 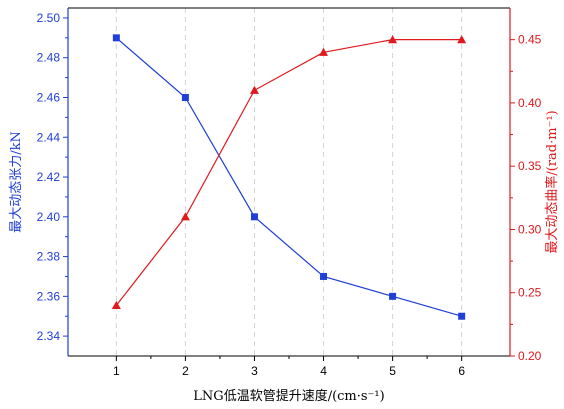 I want to click on right-y-axis-title: 最大动态曲率/(rad·m⁻¹), so click(x=552, y=181).